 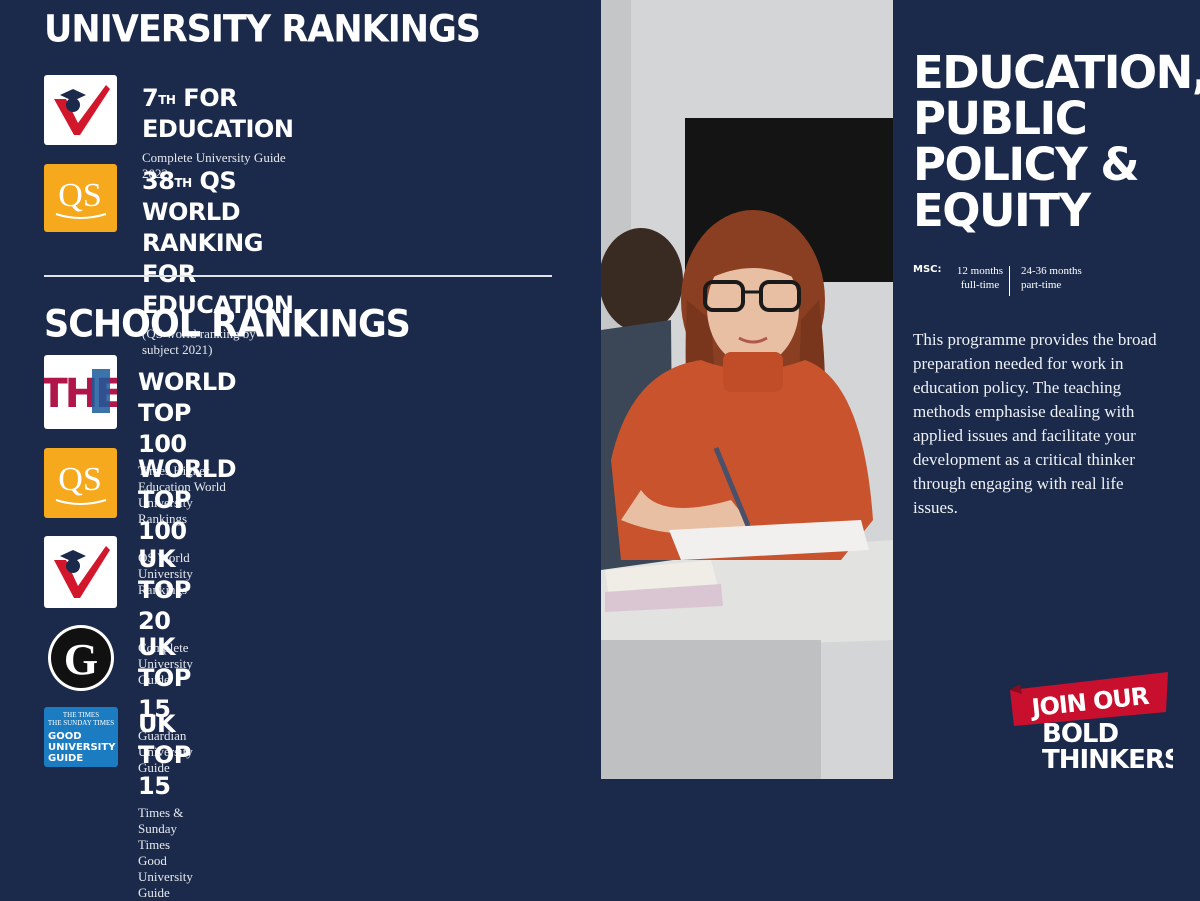 I want to click on programme-title: EDUCATION, PUBLIC POLICY & EQUITY, so click(x=1056, y=141).